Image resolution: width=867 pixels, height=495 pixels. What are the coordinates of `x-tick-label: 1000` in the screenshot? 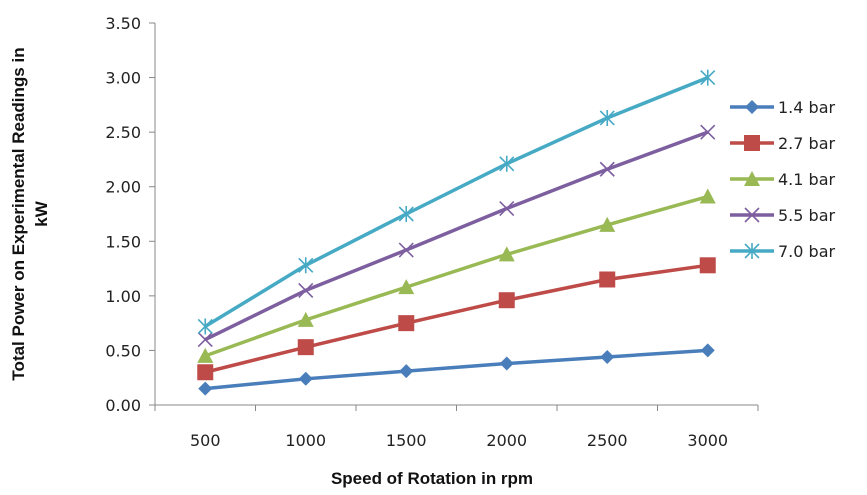 It's located at (305, 440).